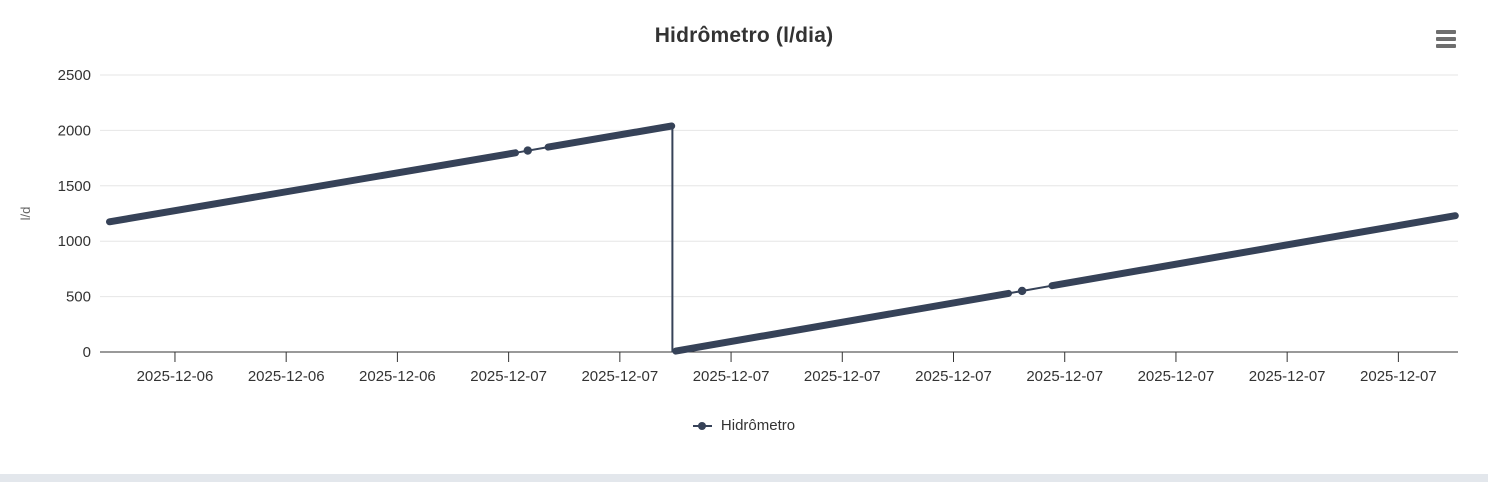 This screenshot has width=1488, height=482. What do you see at coordinates (25, 214) in the screenshot?
I see `y-axis-title: l/d` at bounding box center [25, 214].